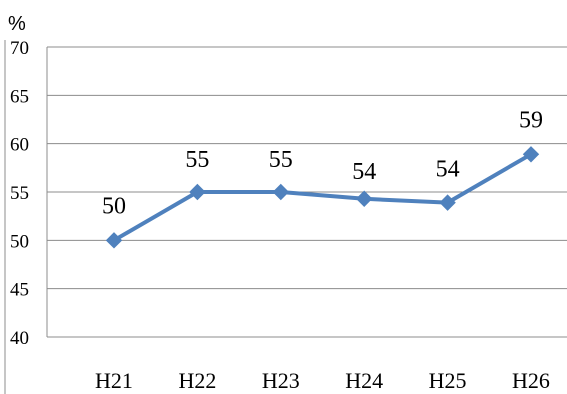 The width and height of the screenshot is (567, 394). What do you see at coordinates (281, 380) in the screenshot?
I see `x-tick-label: H23` at bounding box center [281, 380].